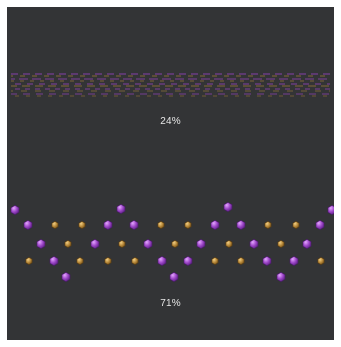  Describe the element at coordinates (170, 121) in the screenshot. I see `progress-percent-label: 24%` at that location.